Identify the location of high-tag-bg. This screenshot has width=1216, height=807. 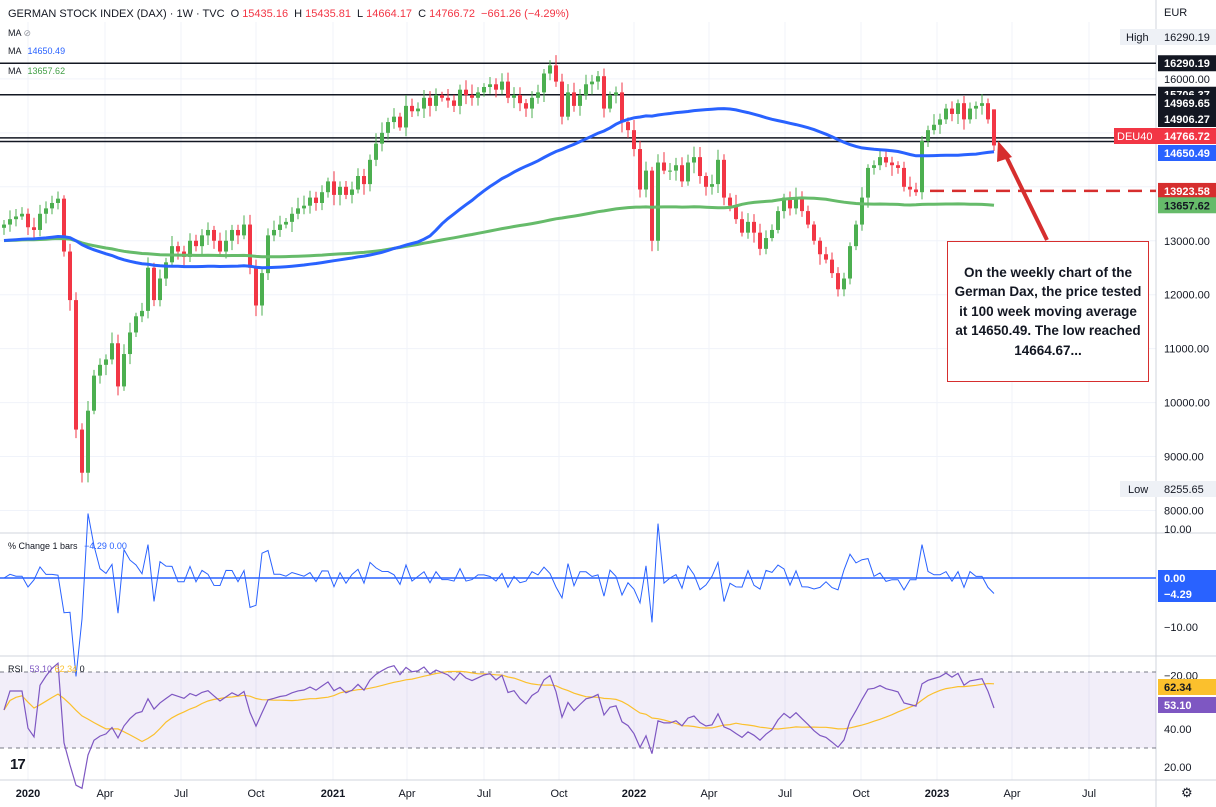
(1139, 37).